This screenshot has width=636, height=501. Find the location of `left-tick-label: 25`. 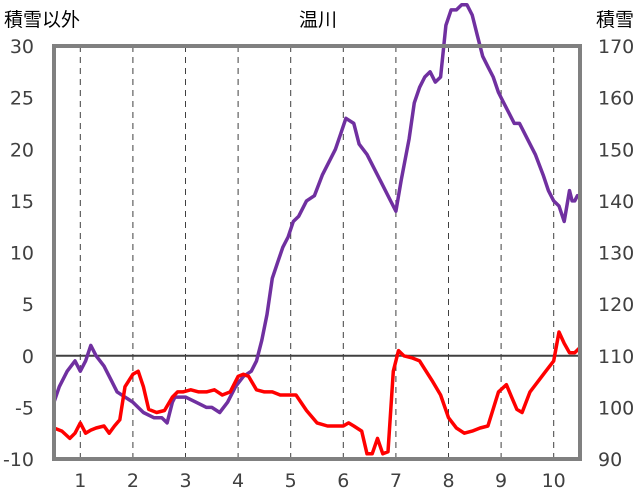

left-tick-label: 25 is located at coordinates (22, 99).